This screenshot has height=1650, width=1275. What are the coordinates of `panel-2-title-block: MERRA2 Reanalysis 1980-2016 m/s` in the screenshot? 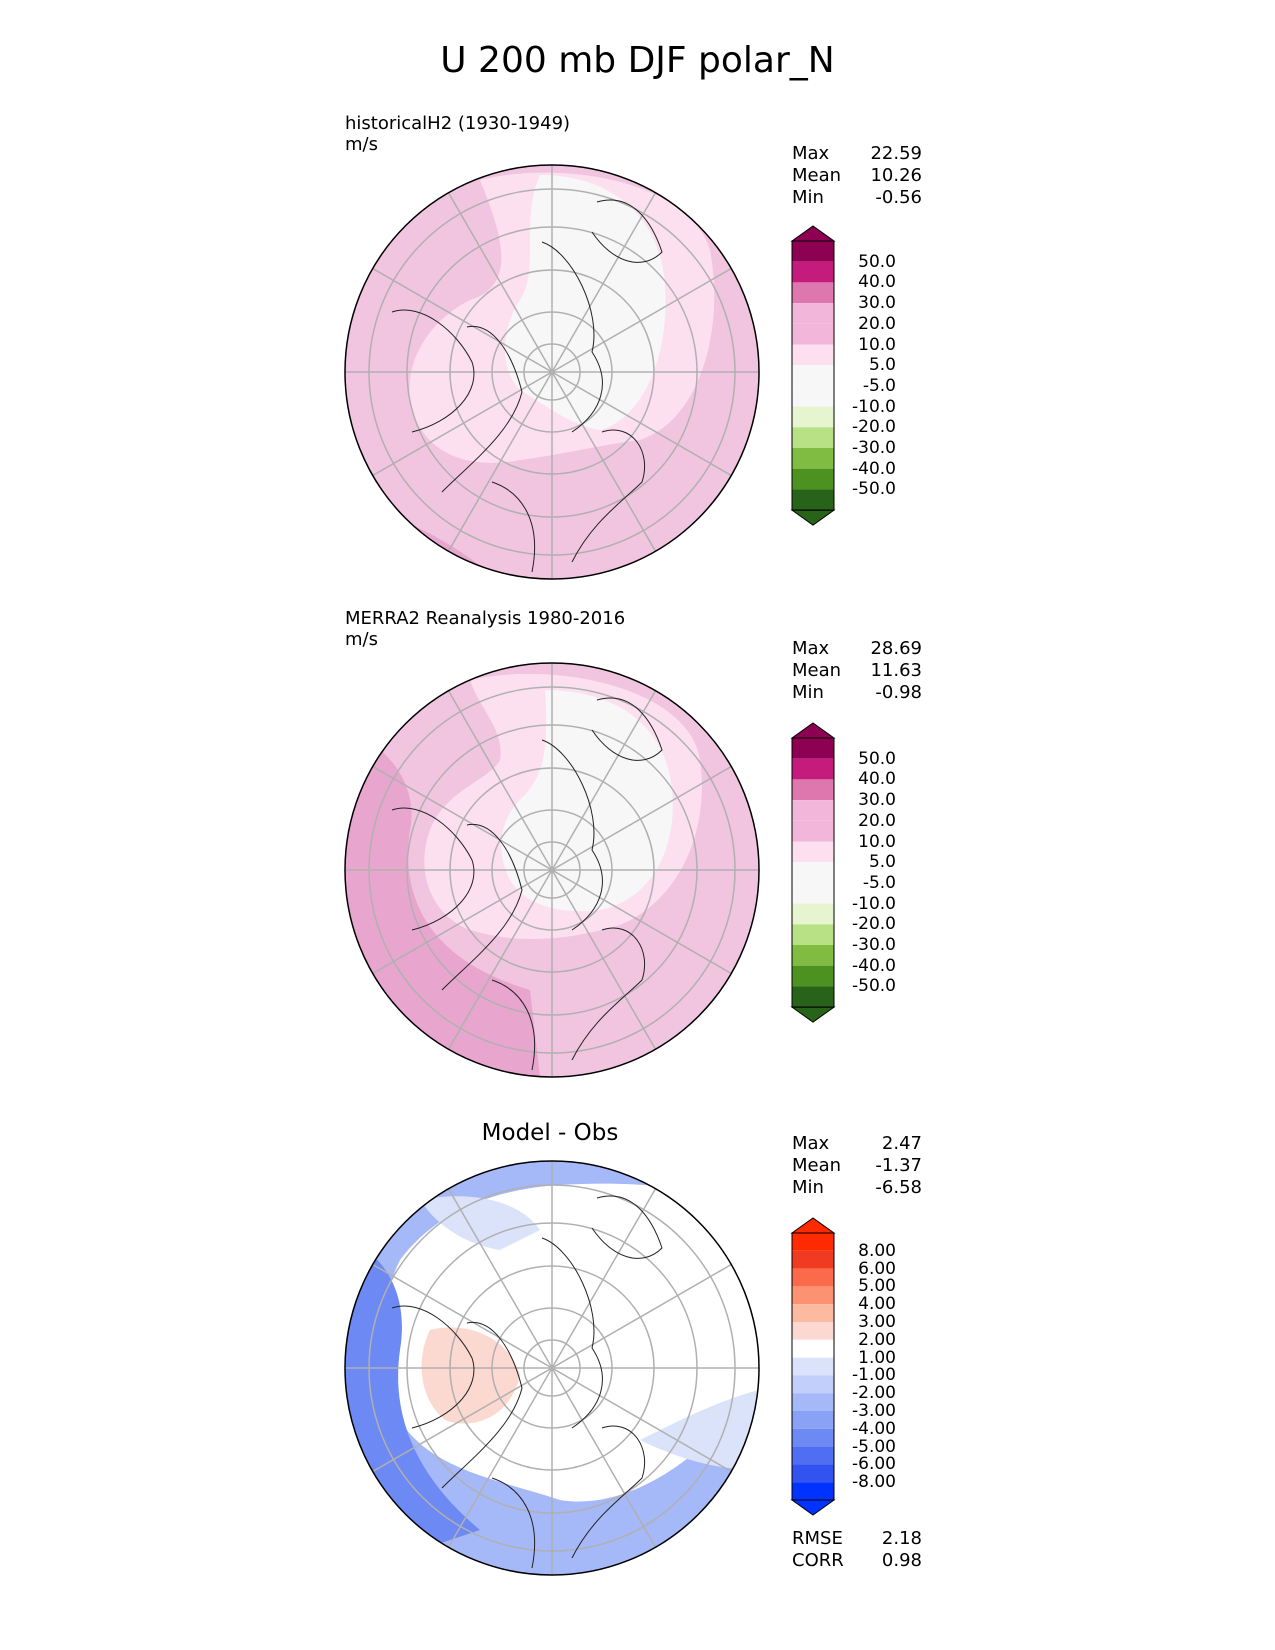 It's located at (485, 629).